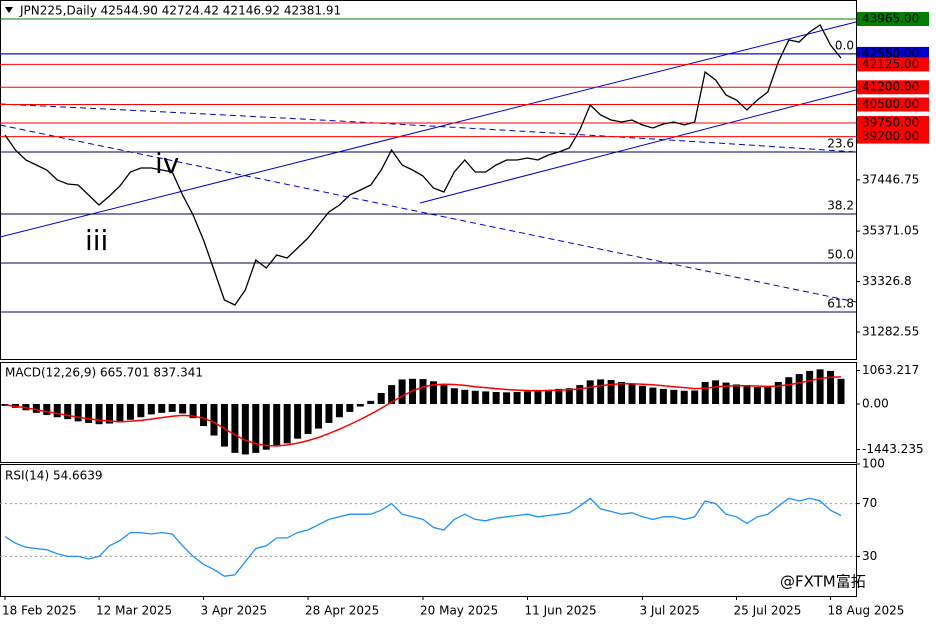 The image size is (936, 624). Describe the element at coordinates (96, 240) in the screenshot. I see `wave-label: iii` at that location.